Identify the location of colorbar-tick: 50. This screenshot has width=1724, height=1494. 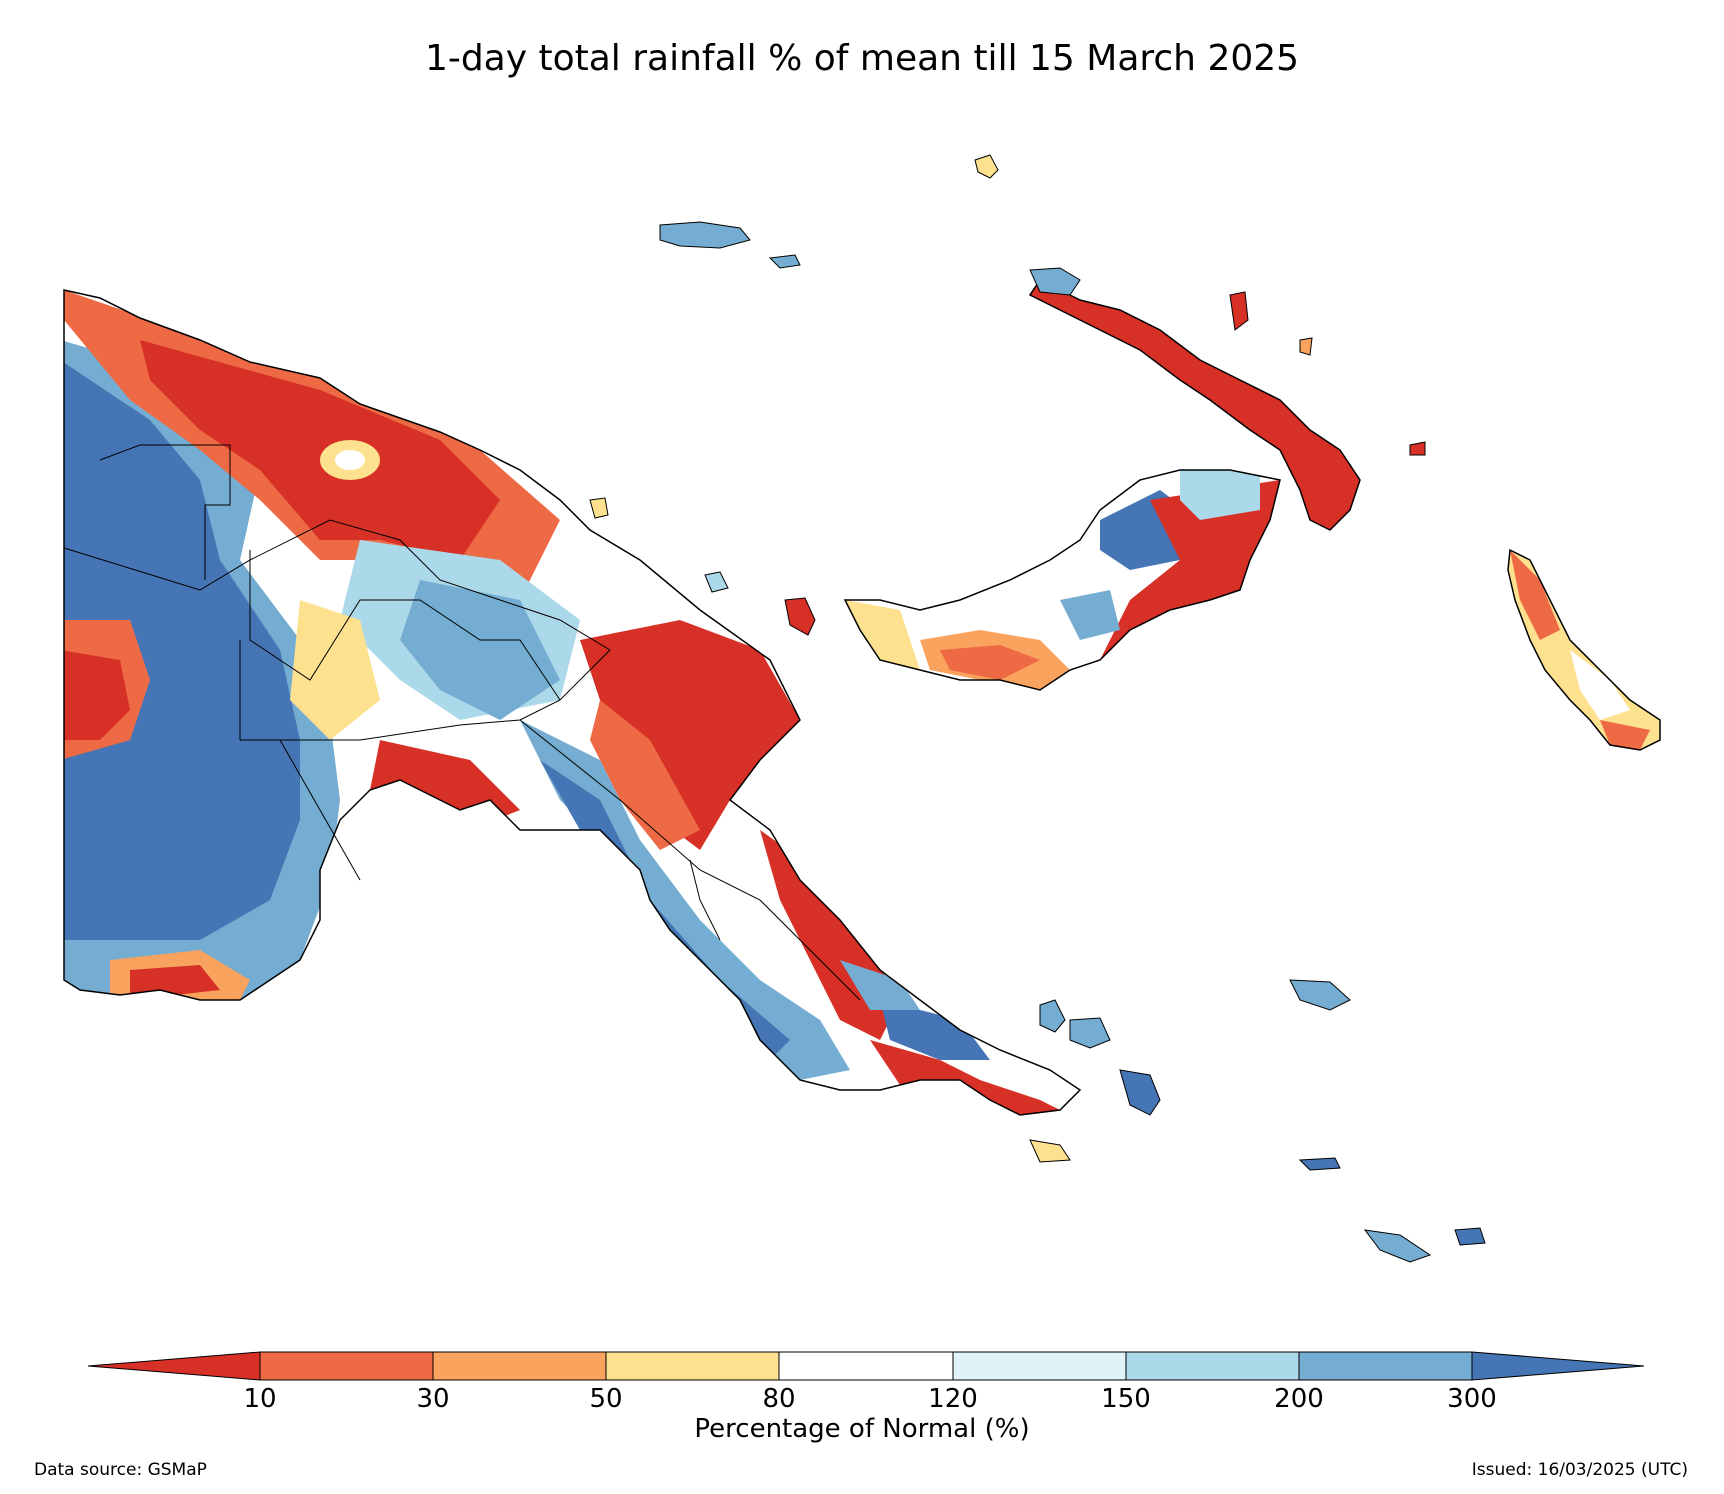
(606, 1399).